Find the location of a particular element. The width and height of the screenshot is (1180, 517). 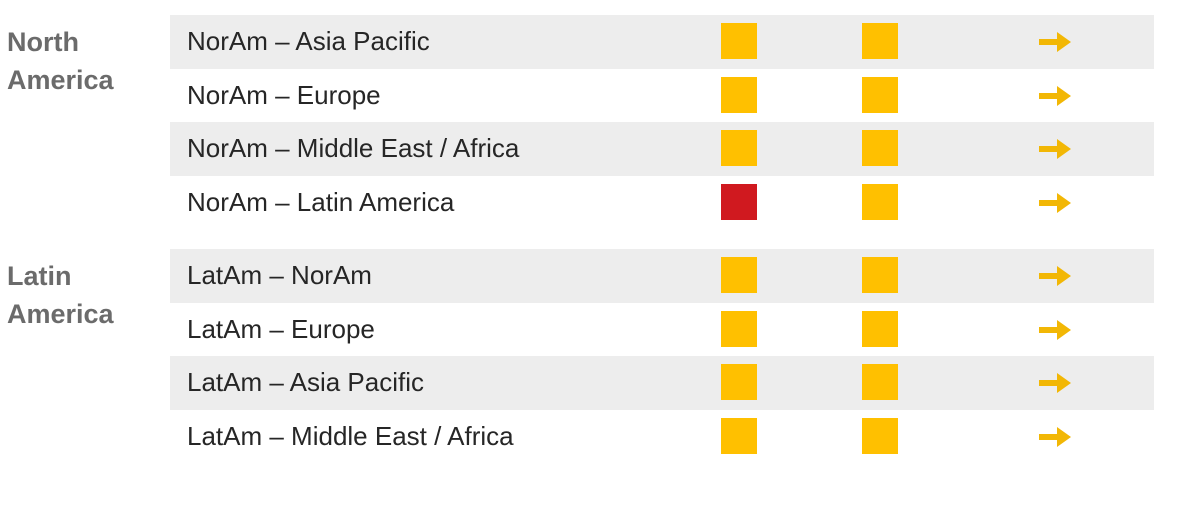

route-label: LatAm – Europe is located at coordinates (281, 328).